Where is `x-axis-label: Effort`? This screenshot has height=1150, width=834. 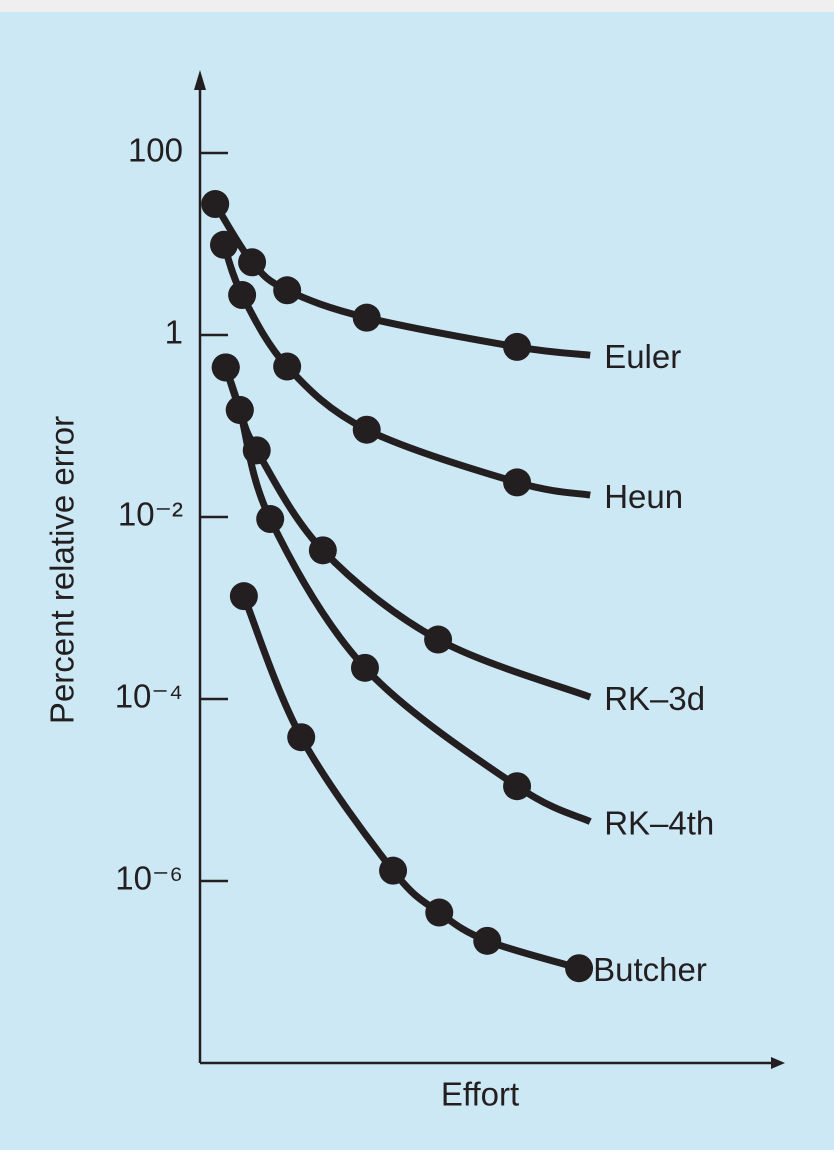 x-axis-label: Effort is located at coordinates (480, 1094).